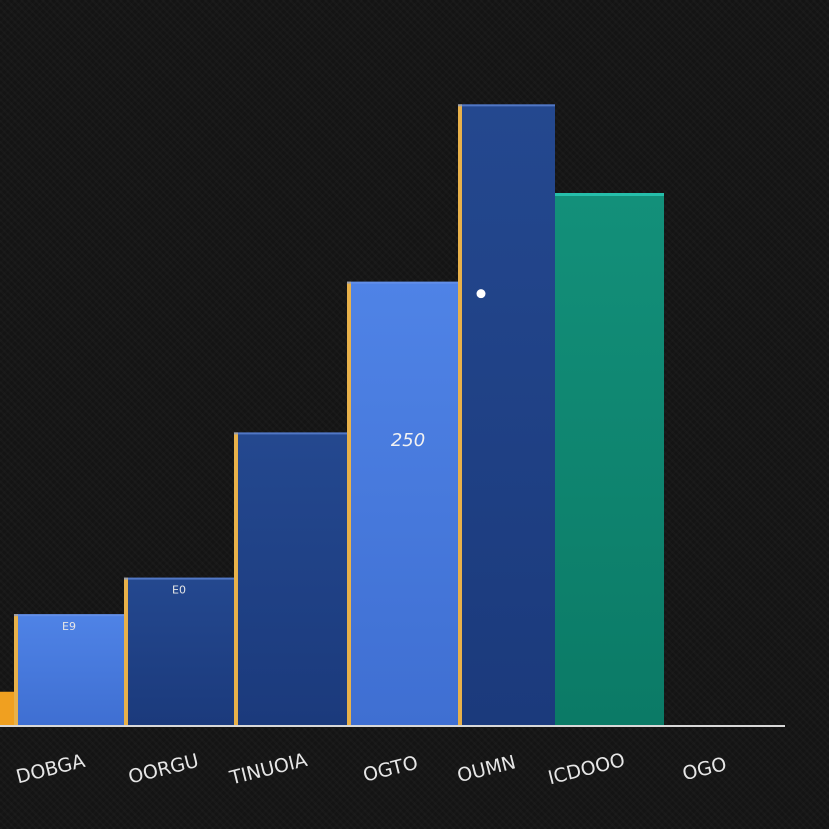  I want to click on x-tick-label-6: OGO, so click(704, 769).